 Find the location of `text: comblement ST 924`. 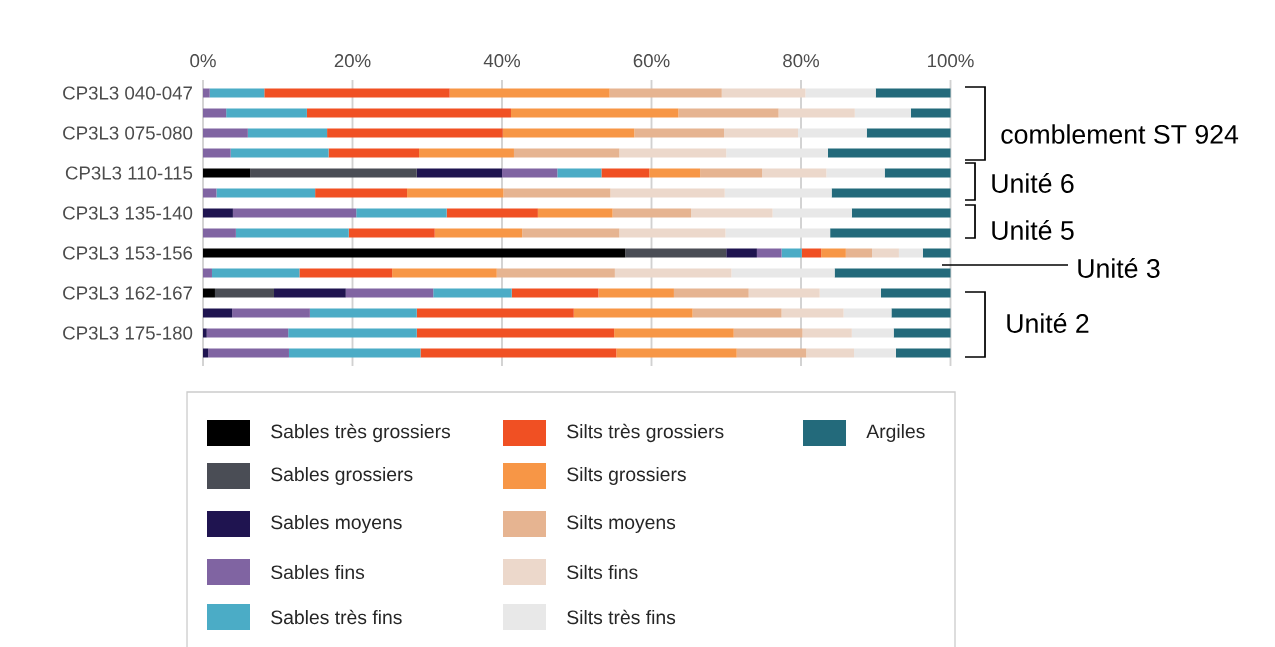

text: comblement ST 924 is located at coordinates (1120, 134).